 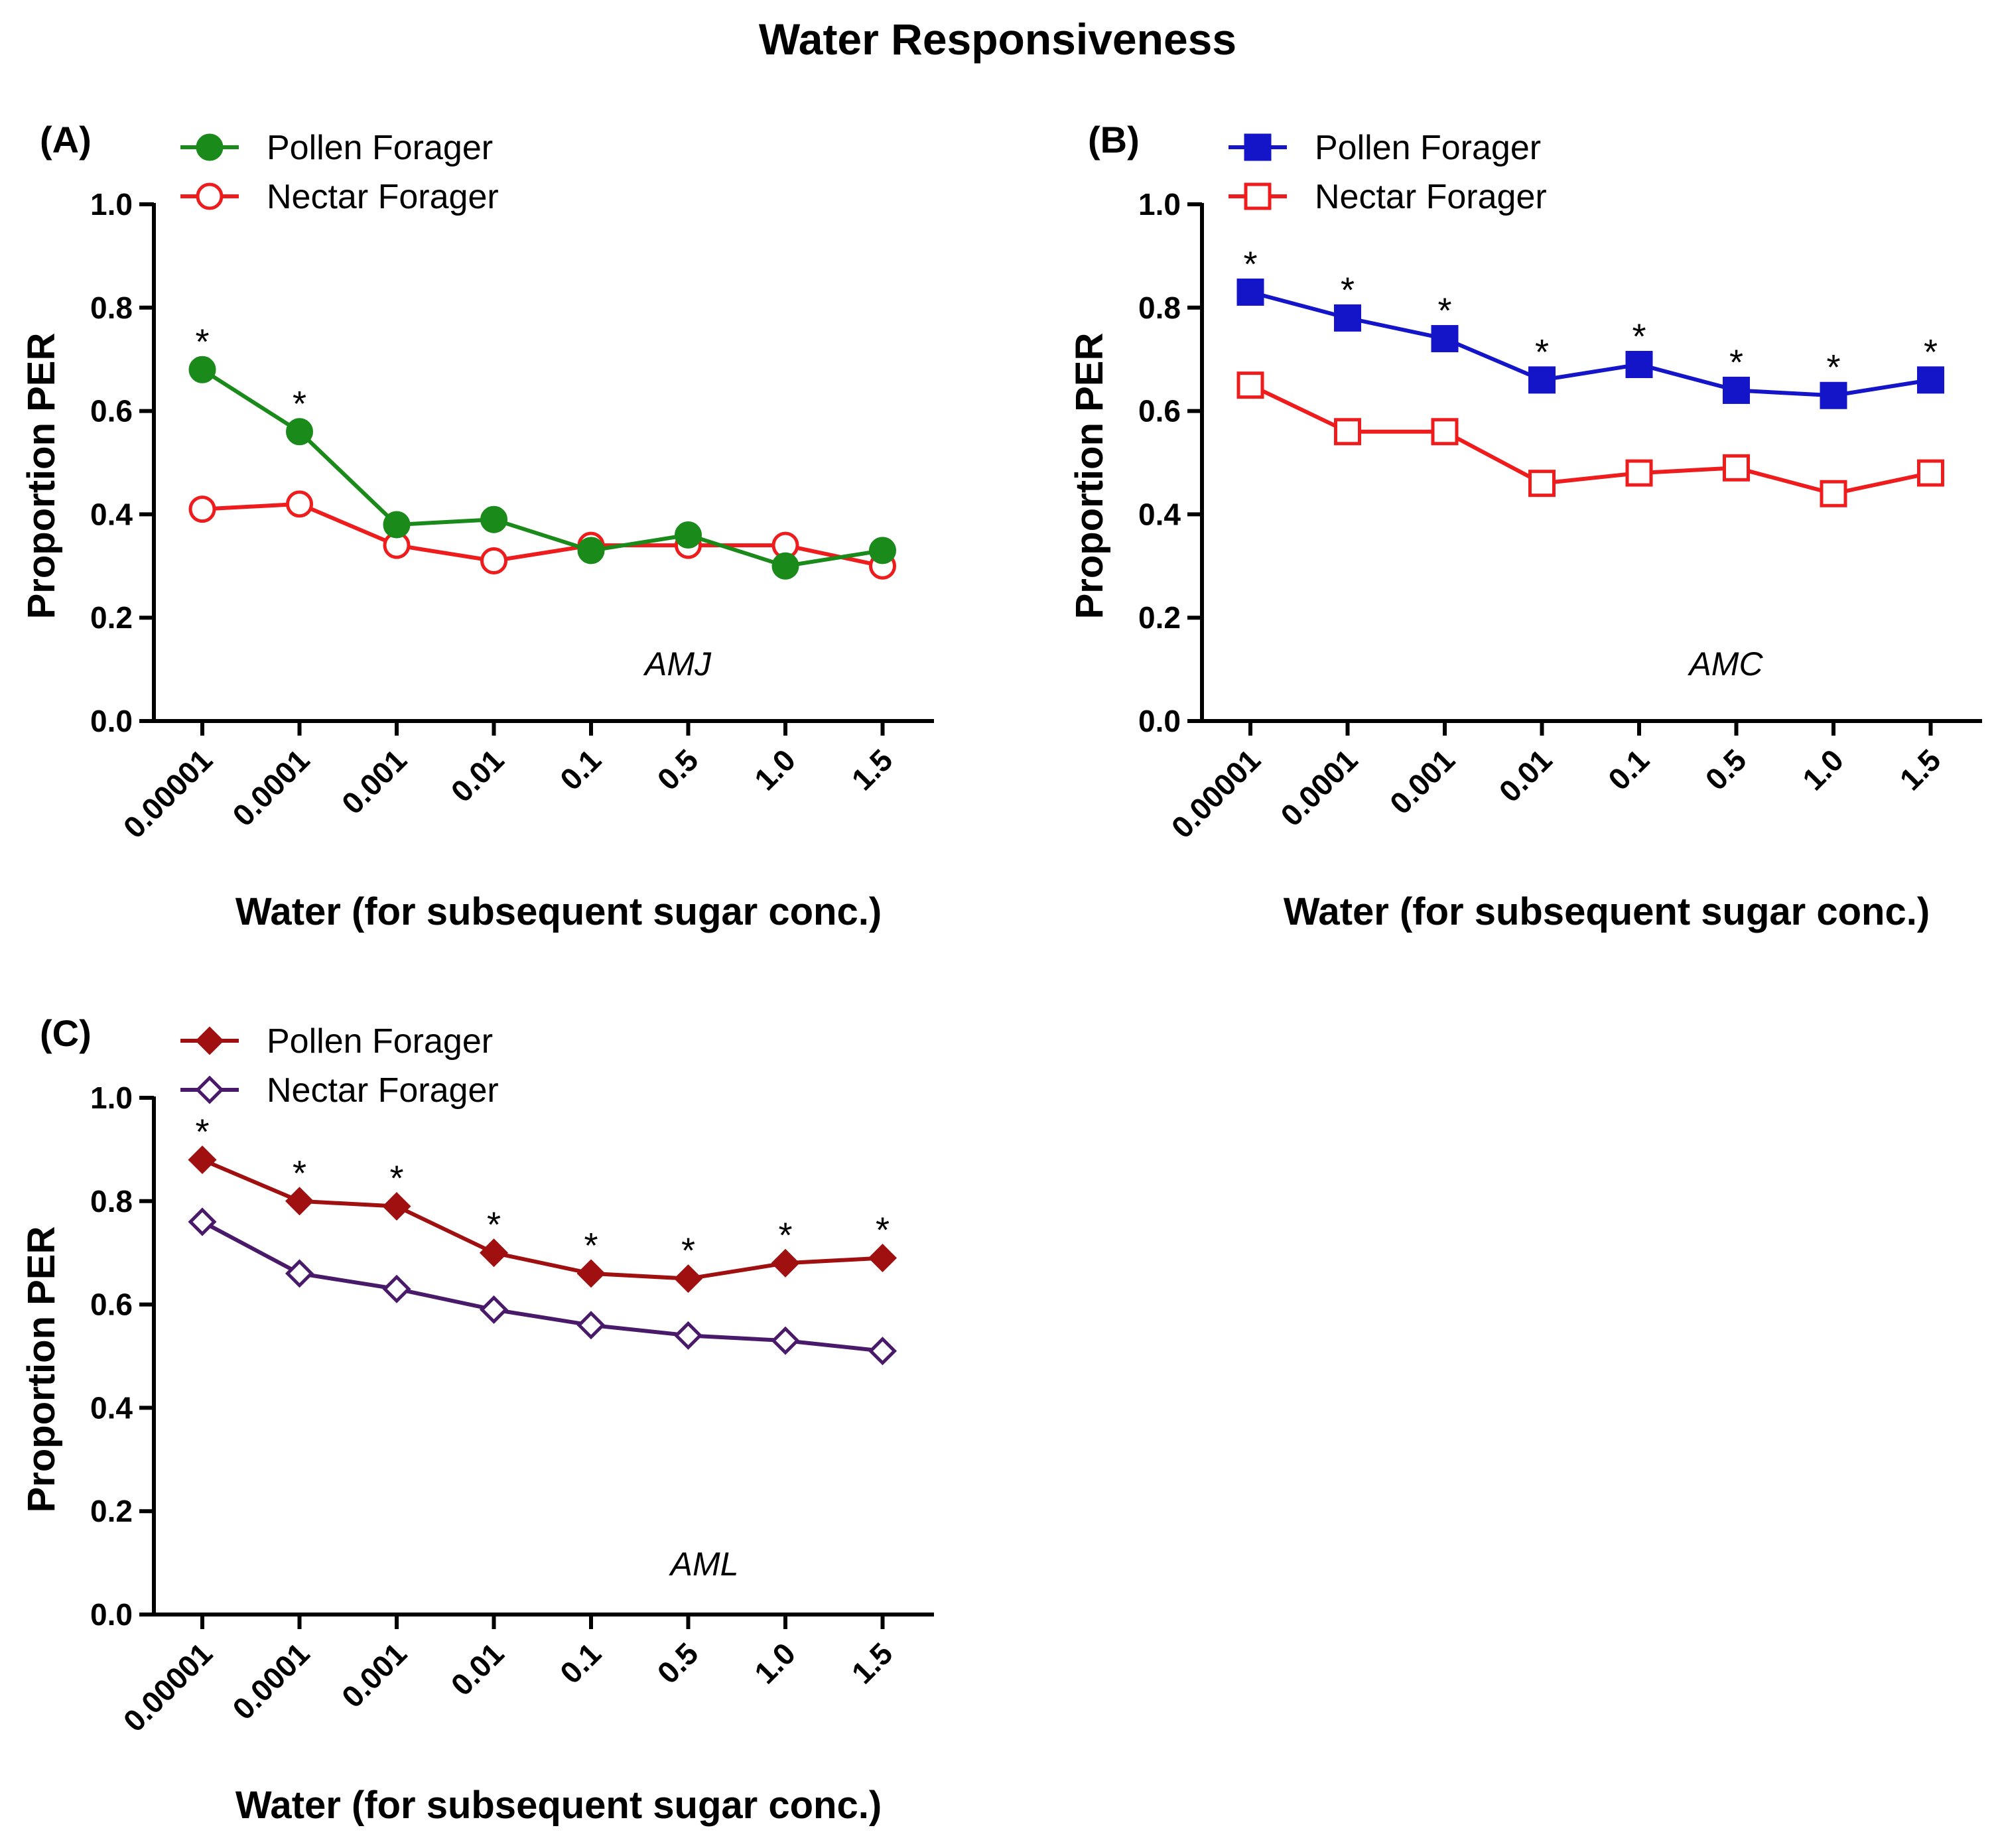 What do you see at coordinates (1725, 664) in the screenshot?
I see `strain-annotation: AMC` at bounding box center [1725, 664].